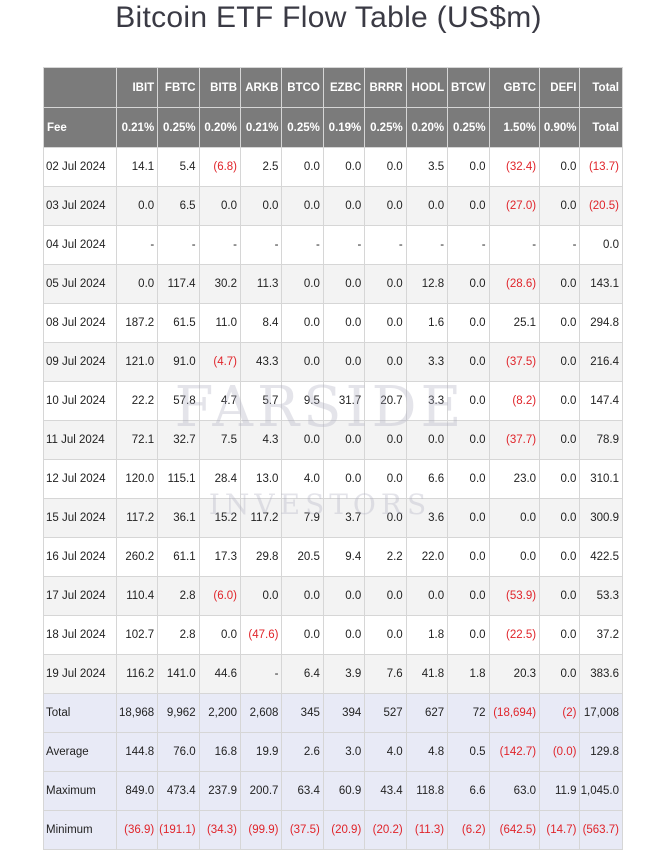  I want to click on summary-value-cell: (0.0), so click(560, 752).